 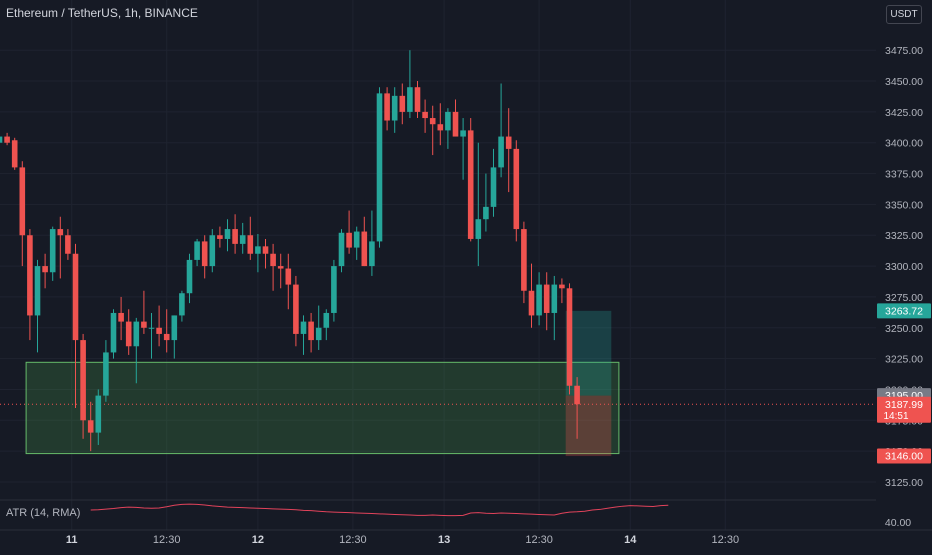 I want to click on price-badge-text: 3146.00, so click(x=904, y=457).